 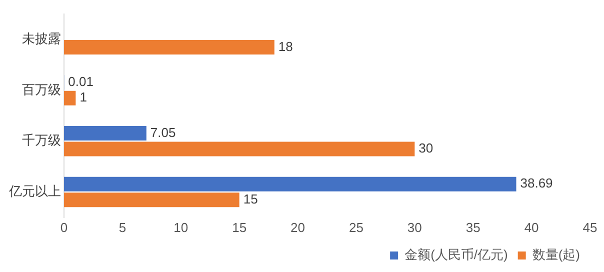 I want to click on legend-label: 金额(人民币/亿元), so click(x=456, y=254).